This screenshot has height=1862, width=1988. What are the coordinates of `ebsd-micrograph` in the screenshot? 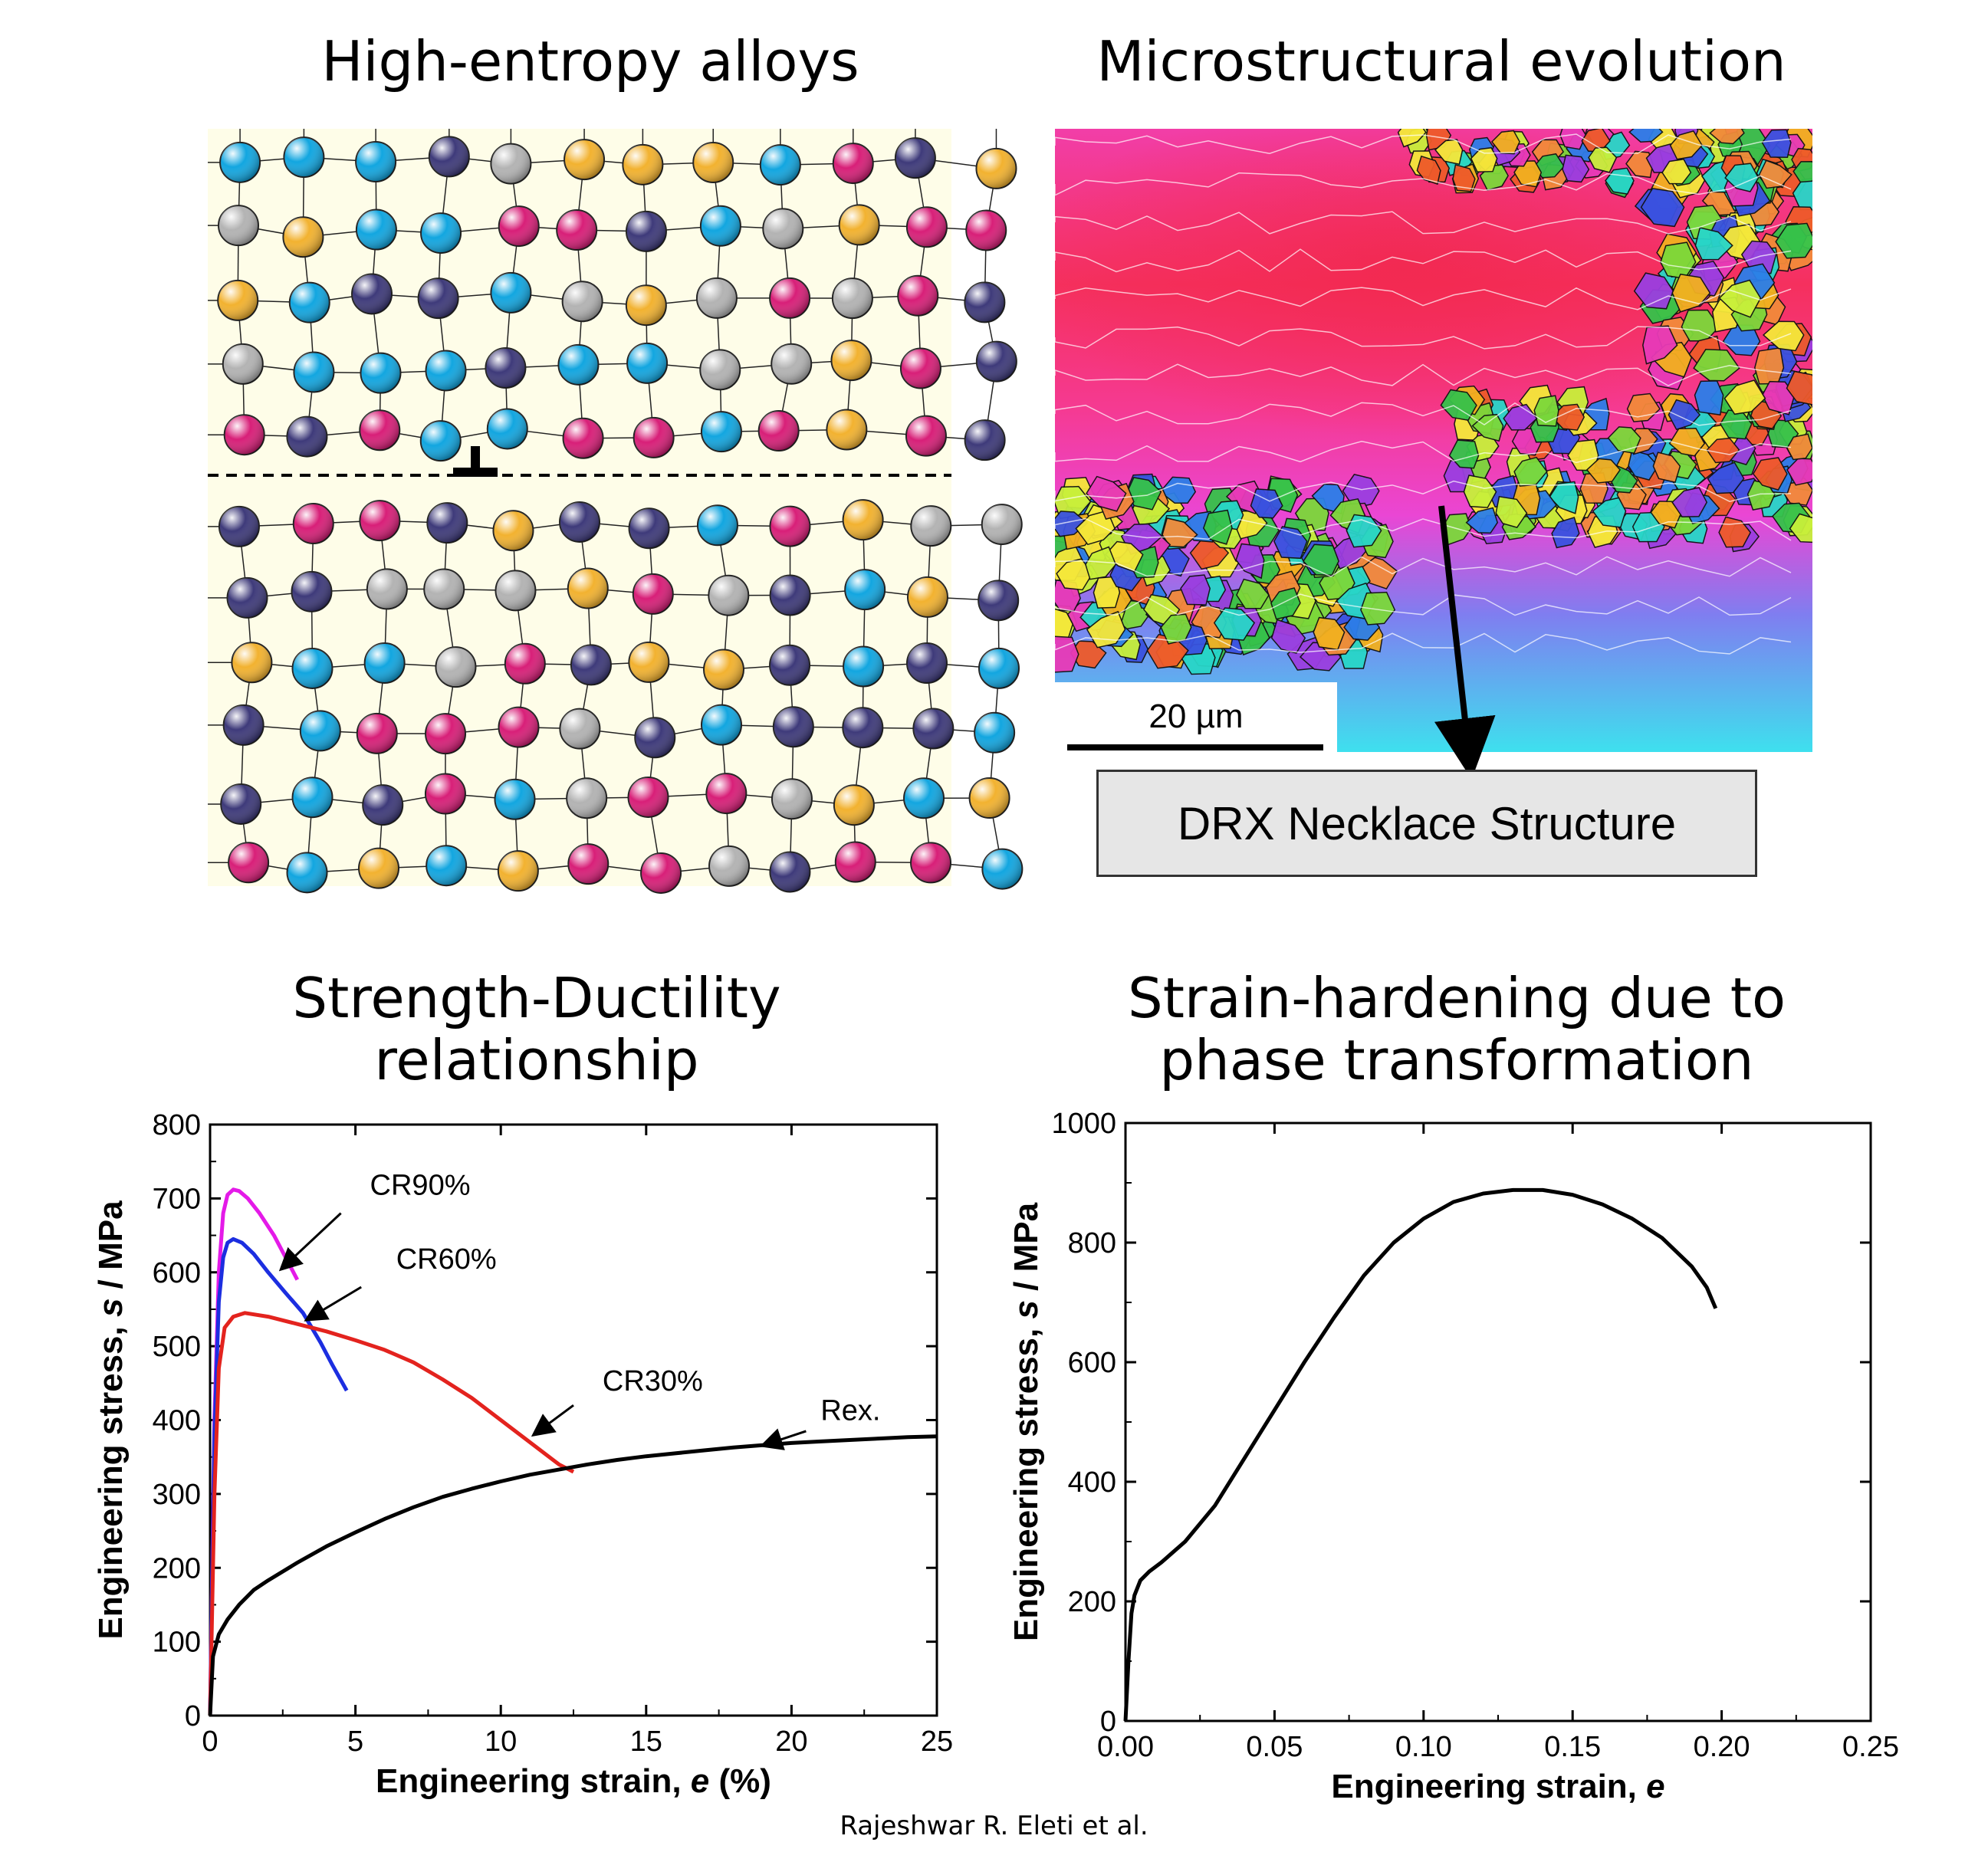 It's located at (1434, 454).